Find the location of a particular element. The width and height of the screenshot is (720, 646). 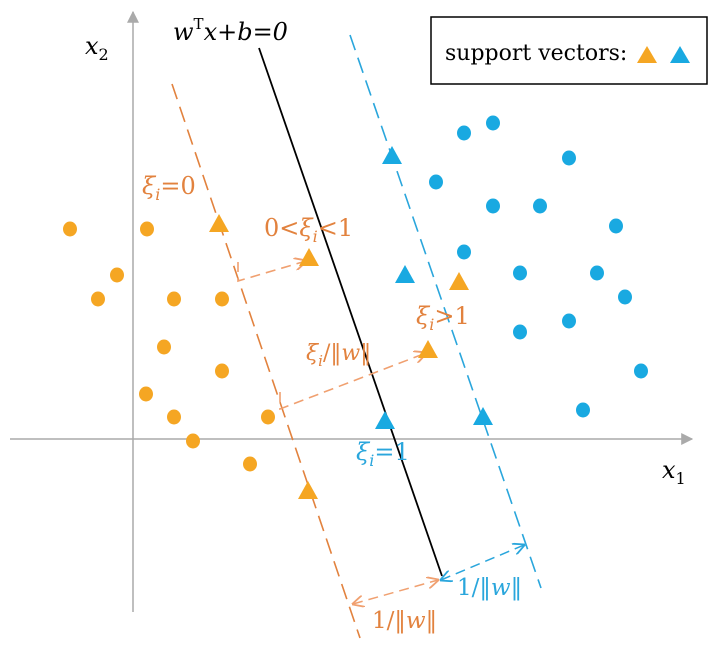

decision-boundary-label: wTx+b=0 is located at coordinates (230, 30).